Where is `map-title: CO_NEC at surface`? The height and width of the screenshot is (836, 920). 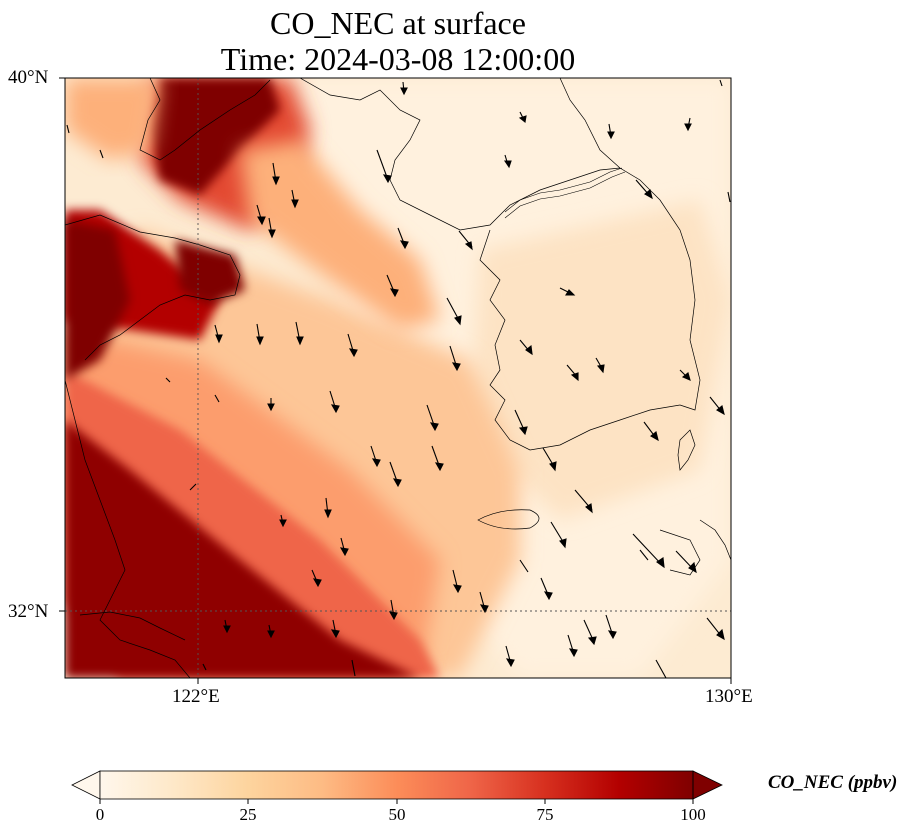 map-title: CO_NEC at surface is located at coordinates (398, 23).